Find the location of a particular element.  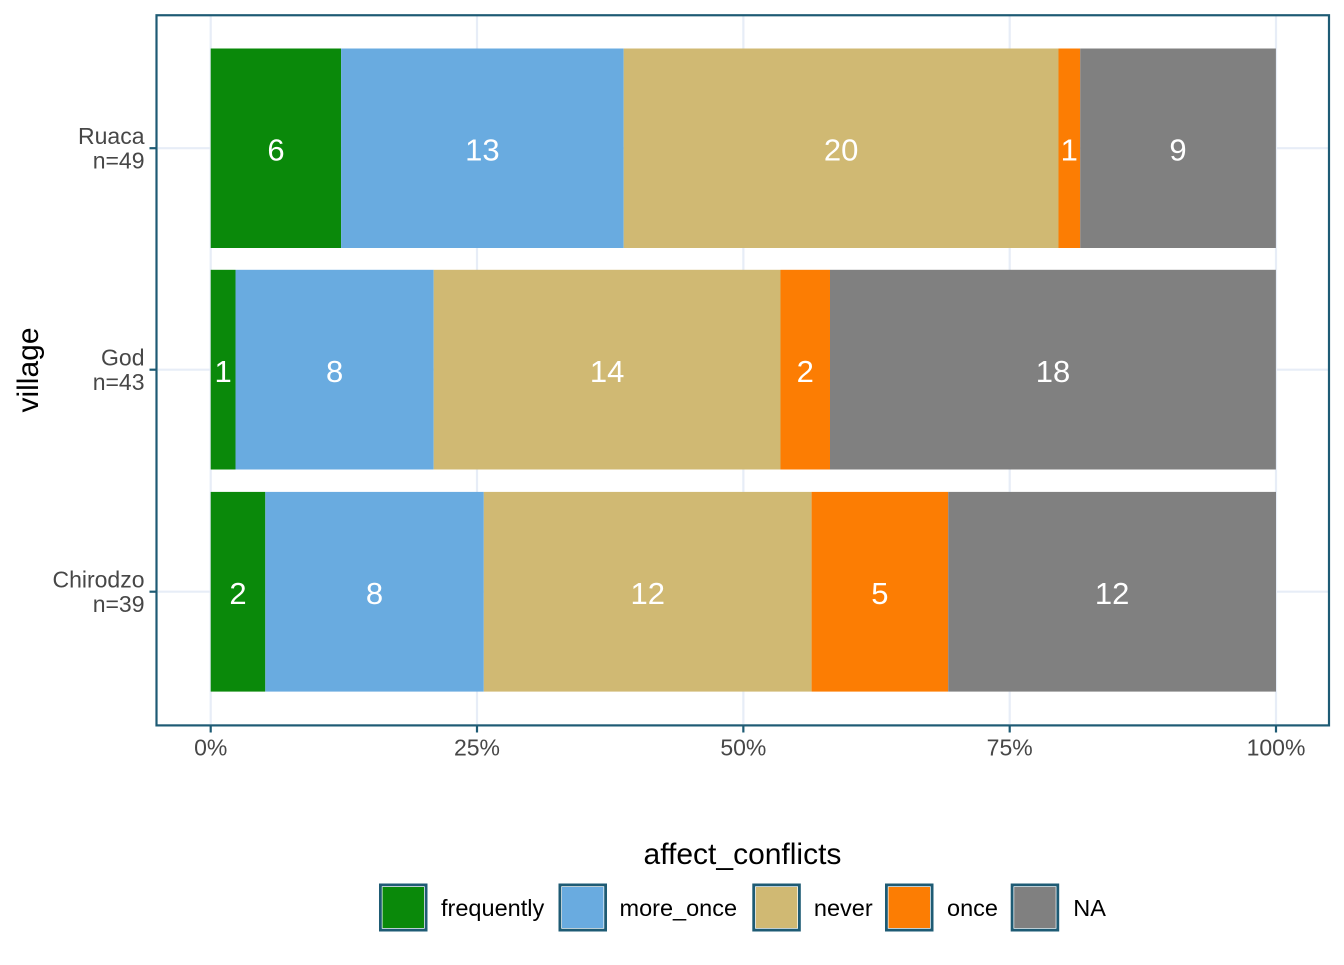

svg-text: n=43 is located at coordinates (119, 382).